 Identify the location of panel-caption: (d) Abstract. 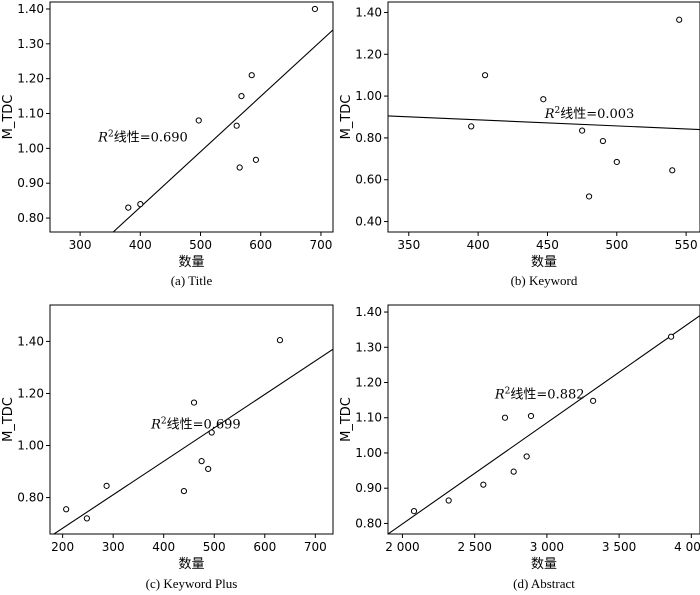
(544, 583).